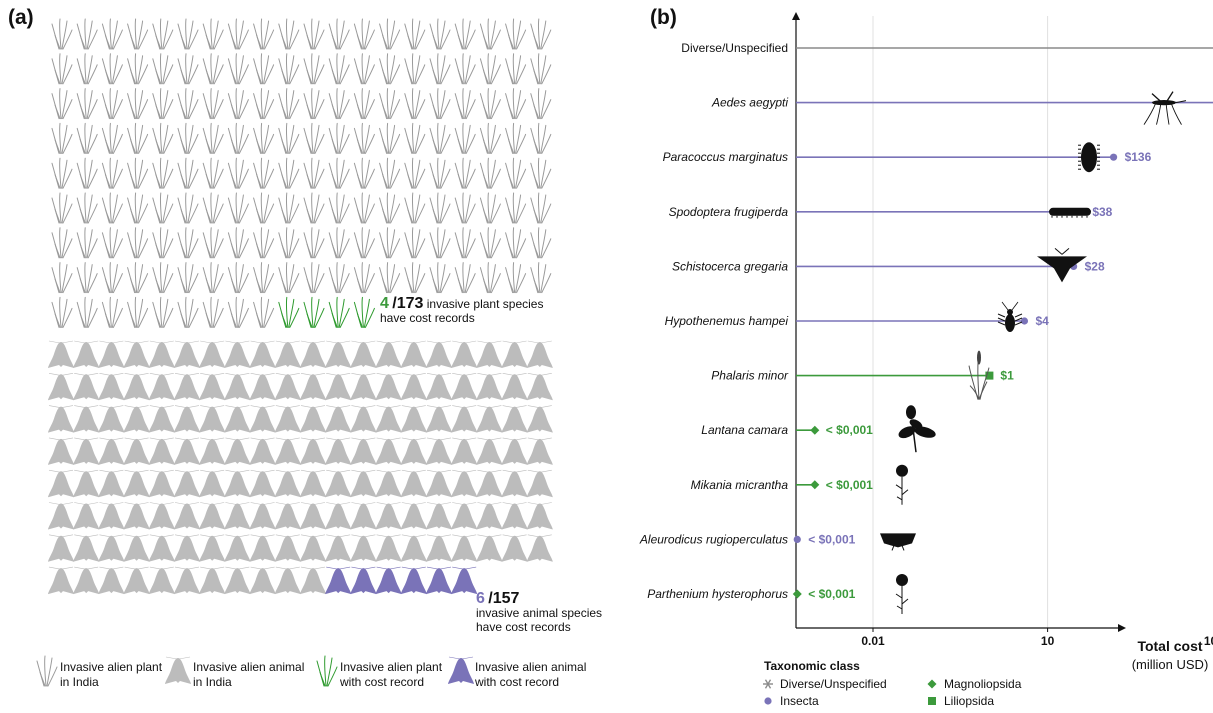  I want to click on mealybug-icon, so click(1089, 157).